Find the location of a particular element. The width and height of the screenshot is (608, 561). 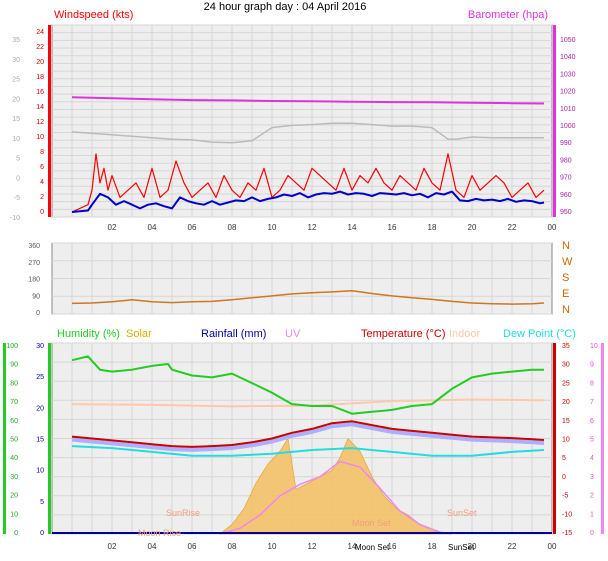

chart-title: 24 hour graph day : 04 April 2016 is located at coordinates (285, 7).